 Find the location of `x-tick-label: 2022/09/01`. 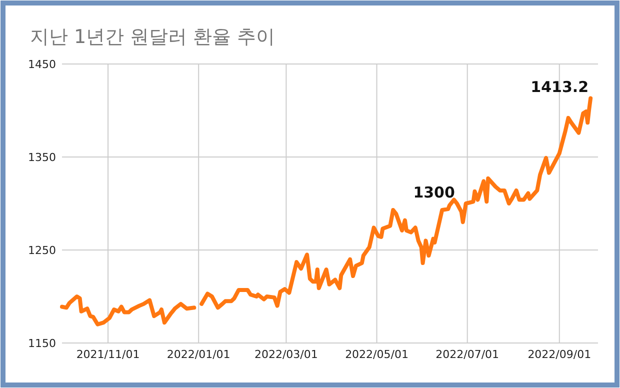

x-tick-label: 2022/09/01 is located at coordinates (560, 354).